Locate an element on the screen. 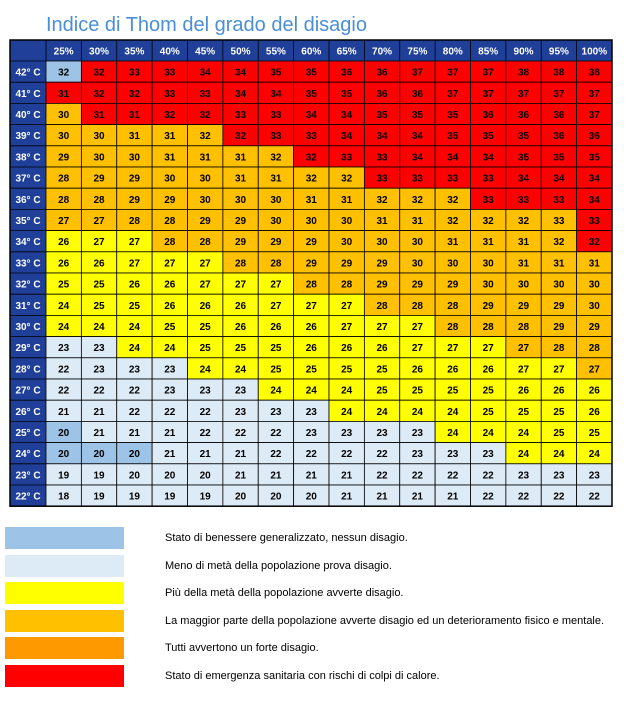  column-header-label: 60% is located at coordinates (311, 52).